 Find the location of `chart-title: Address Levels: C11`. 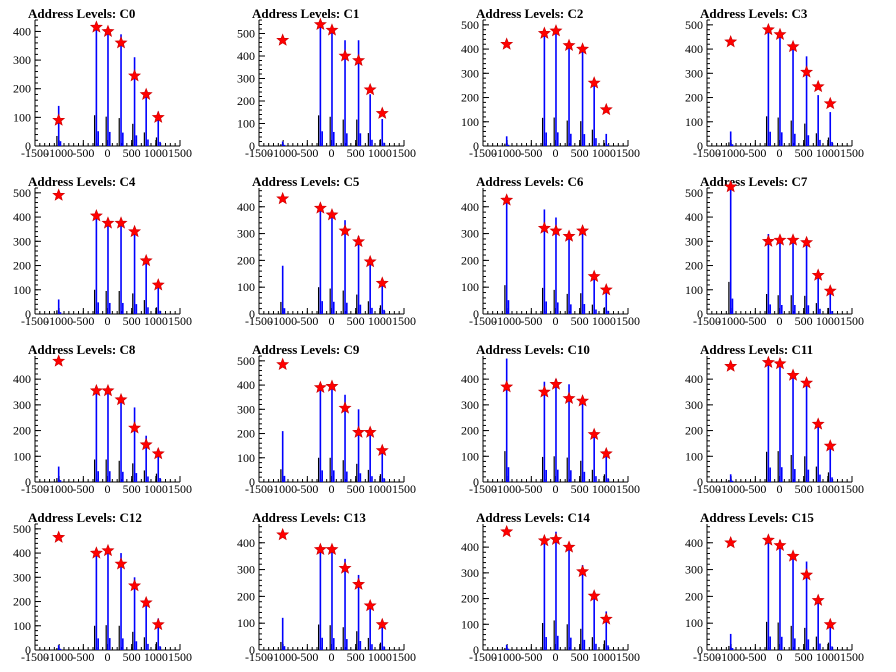

chart-title: Address Levels: C11 is located at coordinates (756, 349).